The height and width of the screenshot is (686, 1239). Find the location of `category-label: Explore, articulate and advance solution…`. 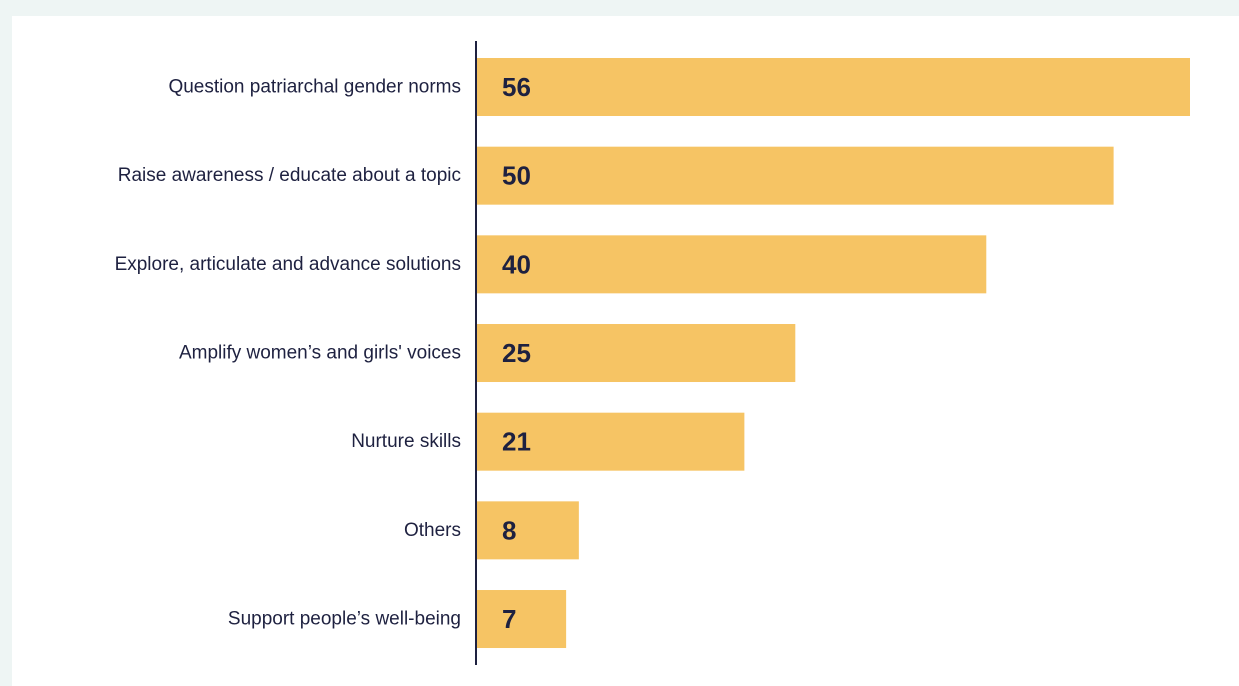

category-label: Explore, articulate and advance solution… is located at coordinates (288, 264).